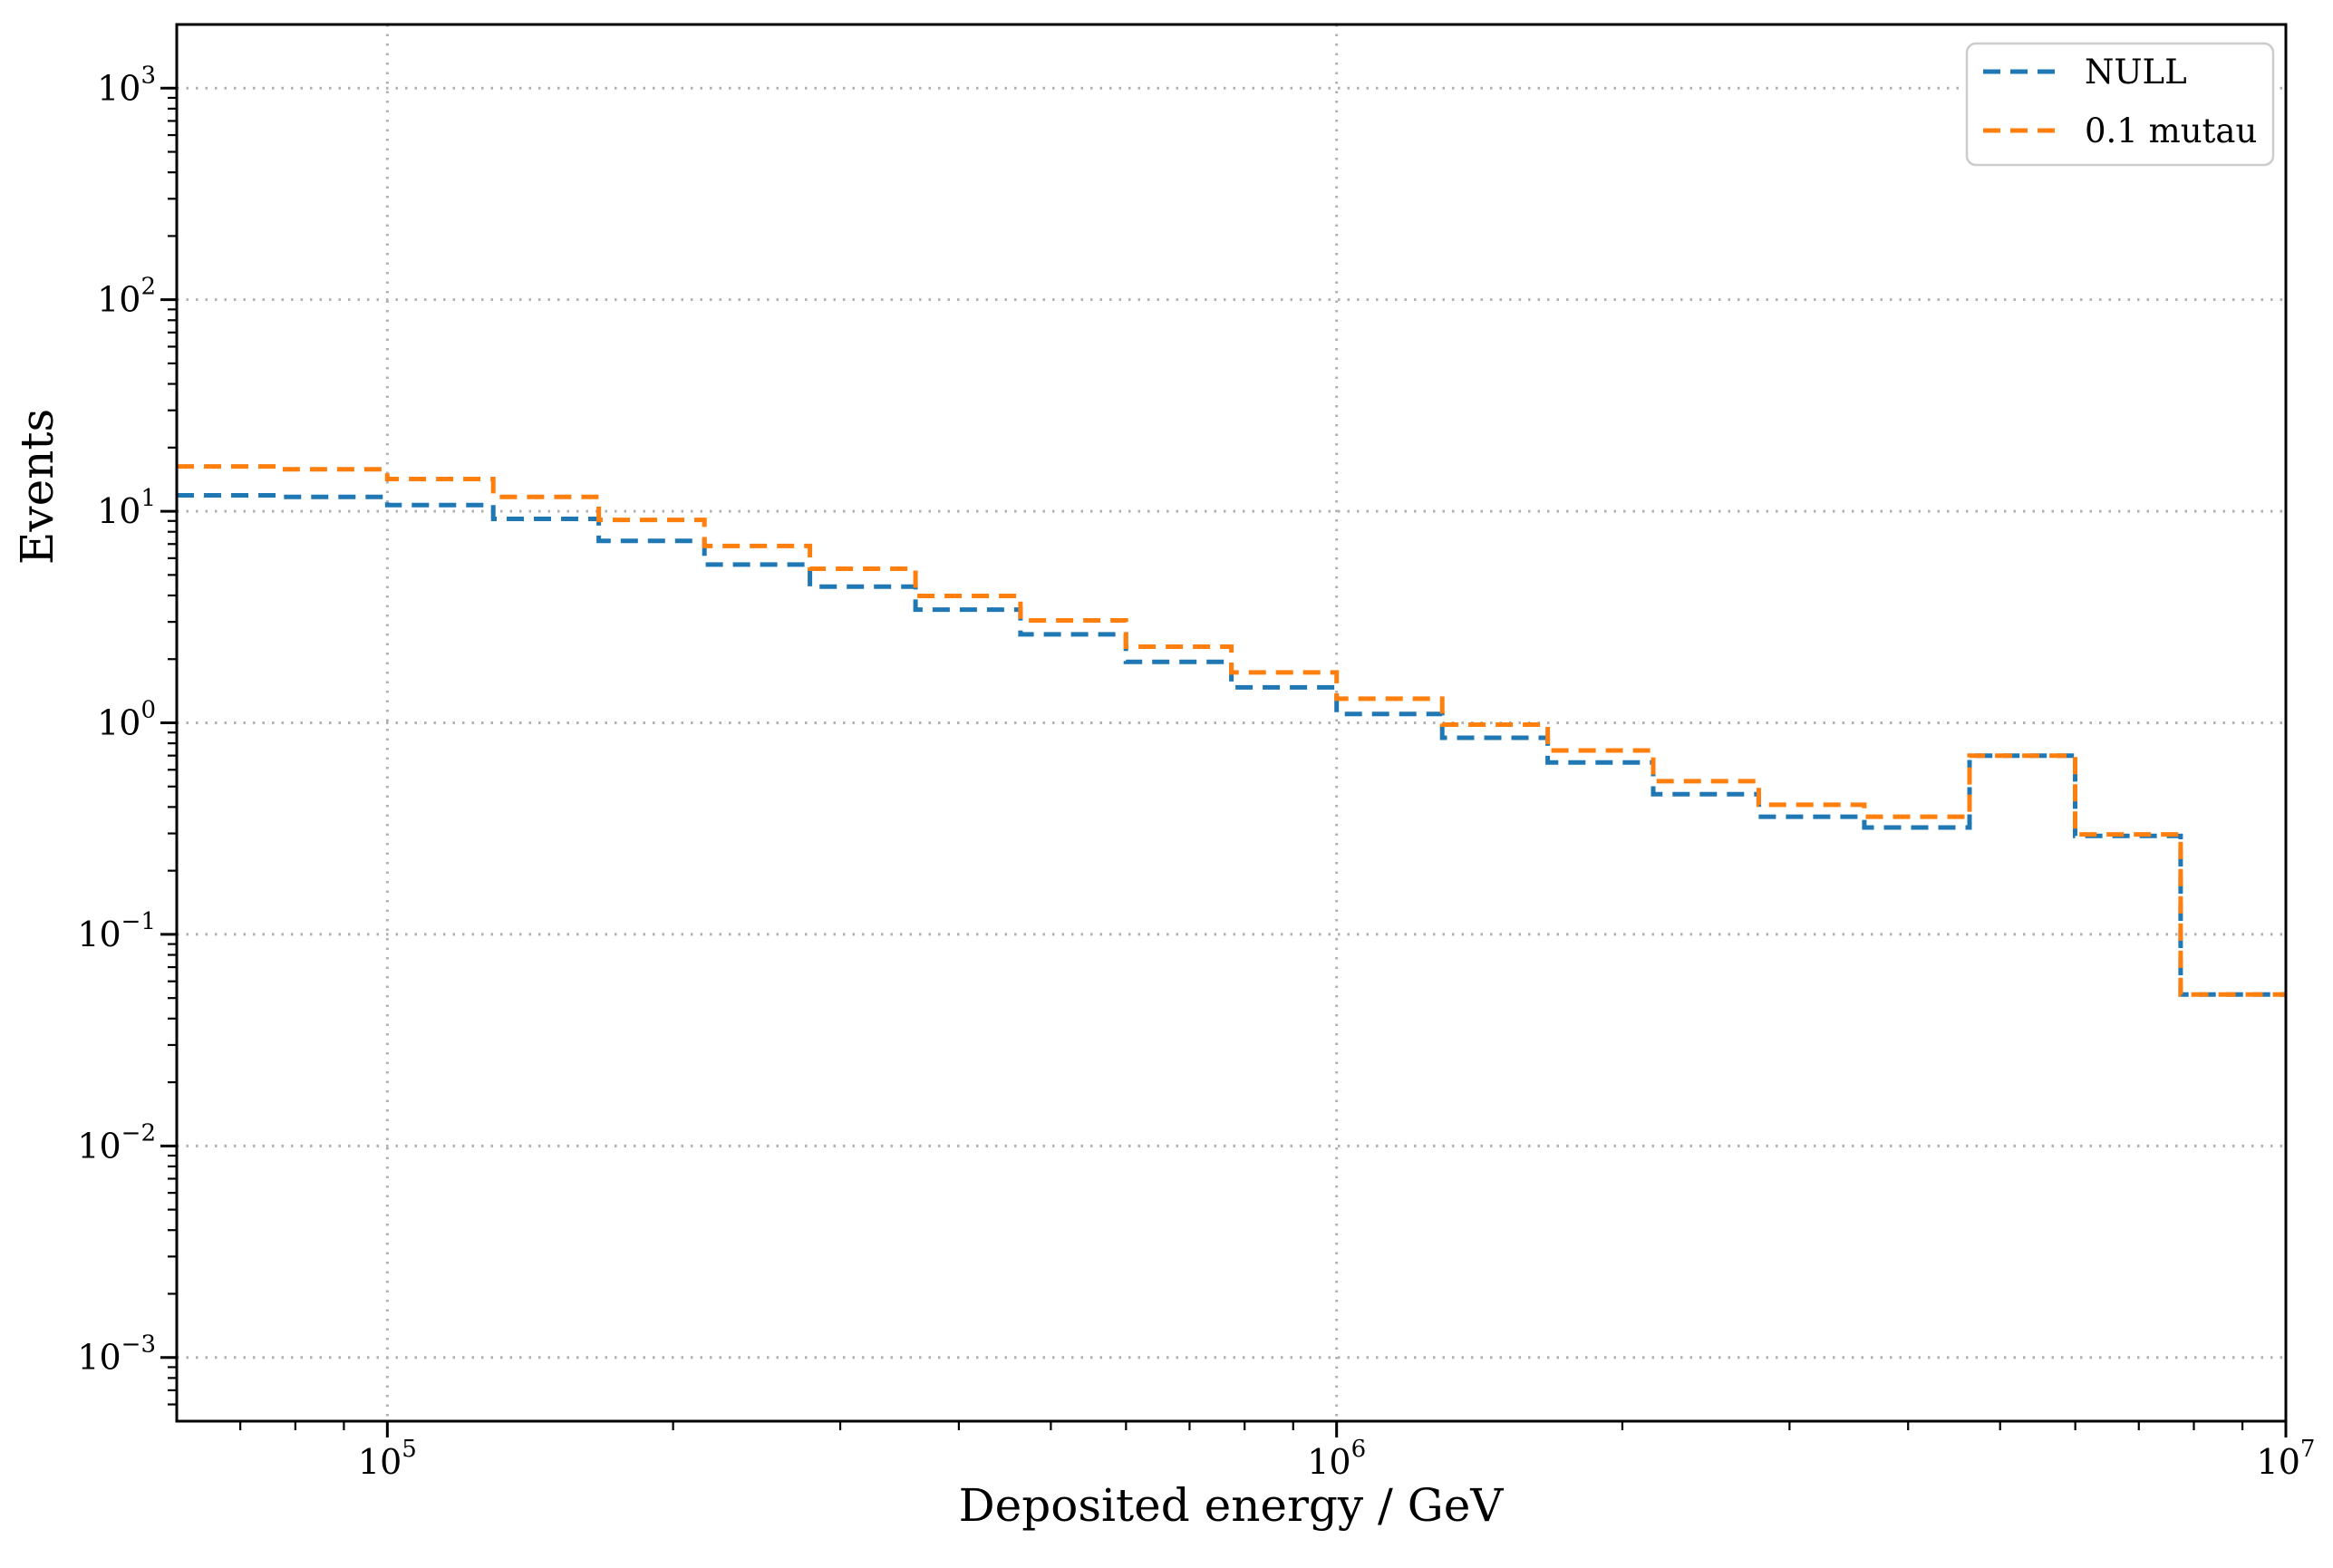 This screenshot has height=1568, width=2333. I want to click on y-tick-label: 10⁻¹, so click(116, 931).